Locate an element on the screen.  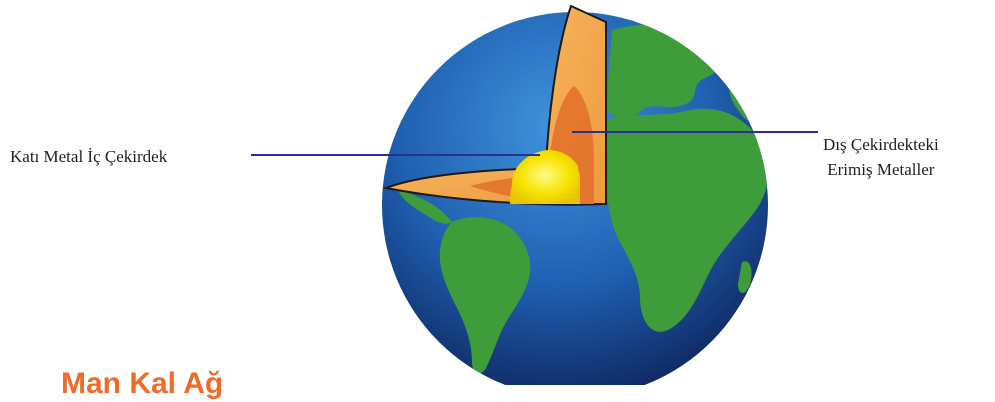
label-outer-core: Dış Çekirdekteki Erimiş Metaller is located at coordinates (881, 157).